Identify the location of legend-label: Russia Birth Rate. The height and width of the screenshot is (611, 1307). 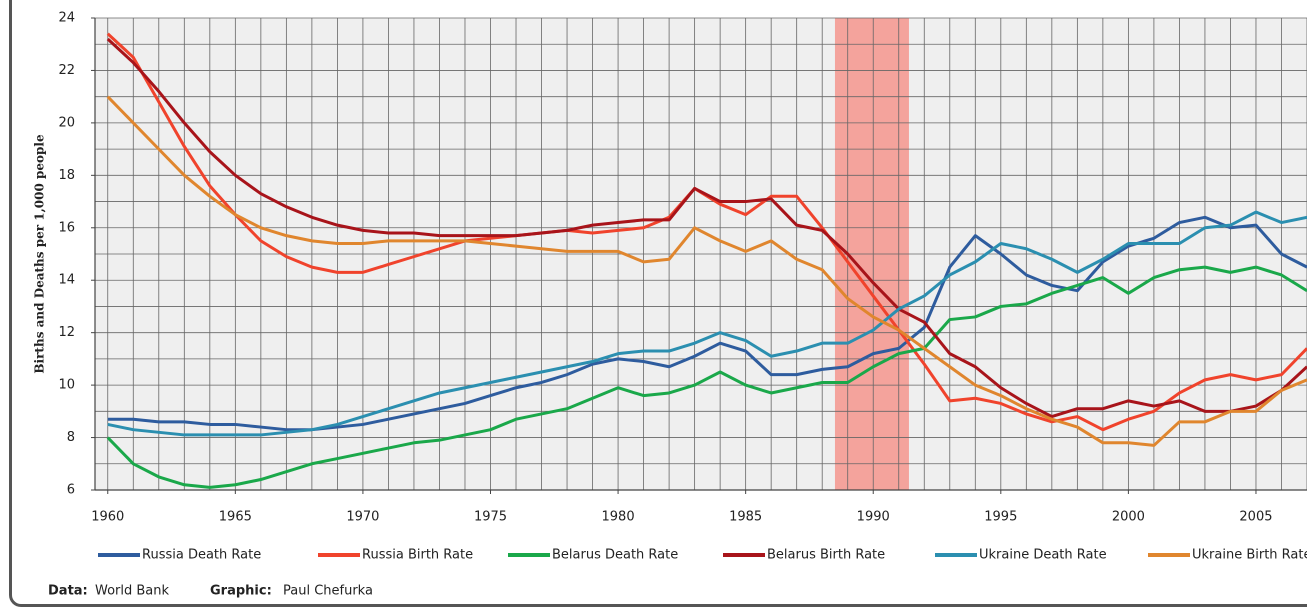
(417, 555).